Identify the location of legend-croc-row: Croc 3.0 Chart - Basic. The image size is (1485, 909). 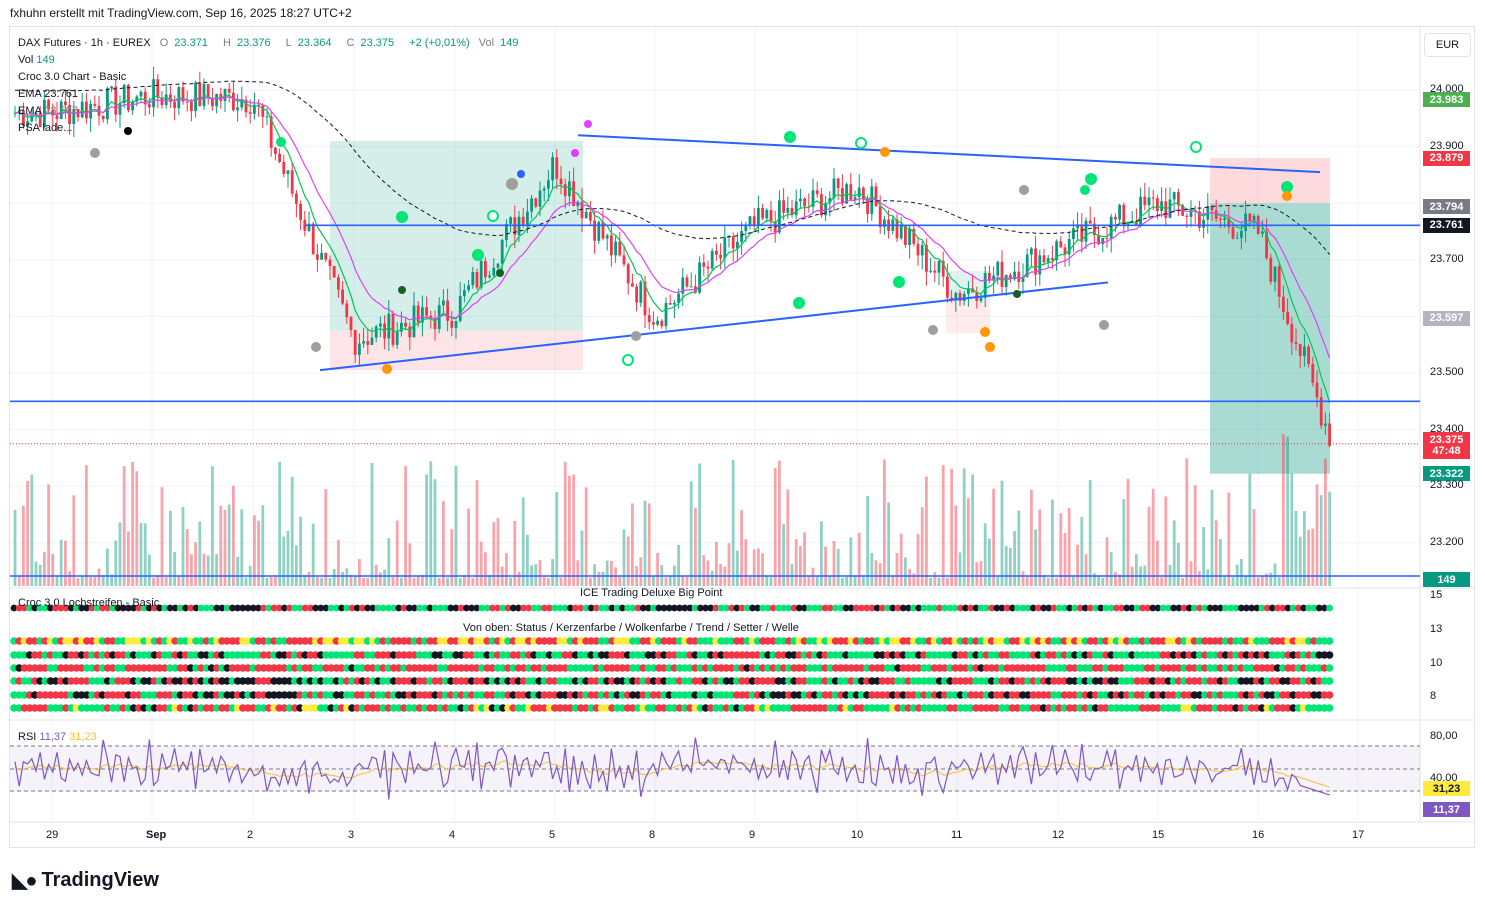
(72, 77).